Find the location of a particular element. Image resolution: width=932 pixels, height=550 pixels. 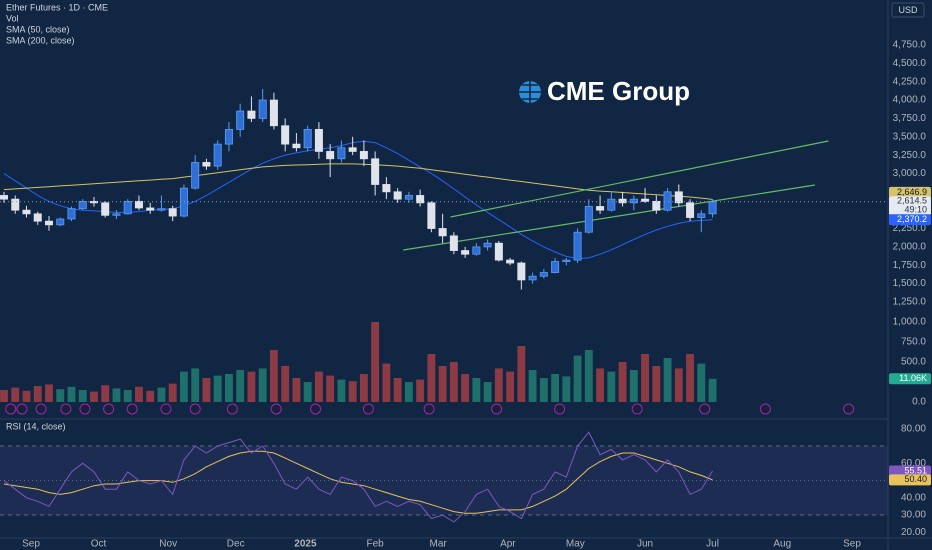

x-tick-label: Aug is located at coordinates (782, 544).